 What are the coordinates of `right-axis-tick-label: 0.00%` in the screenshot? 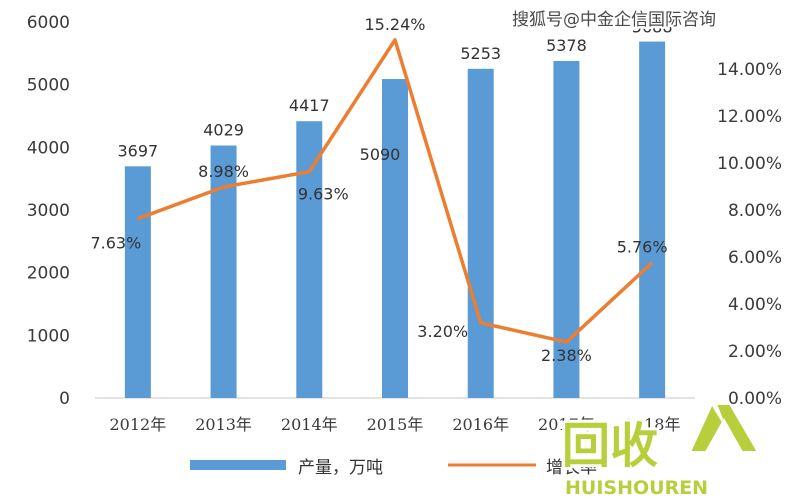 It's located at (755, 399).